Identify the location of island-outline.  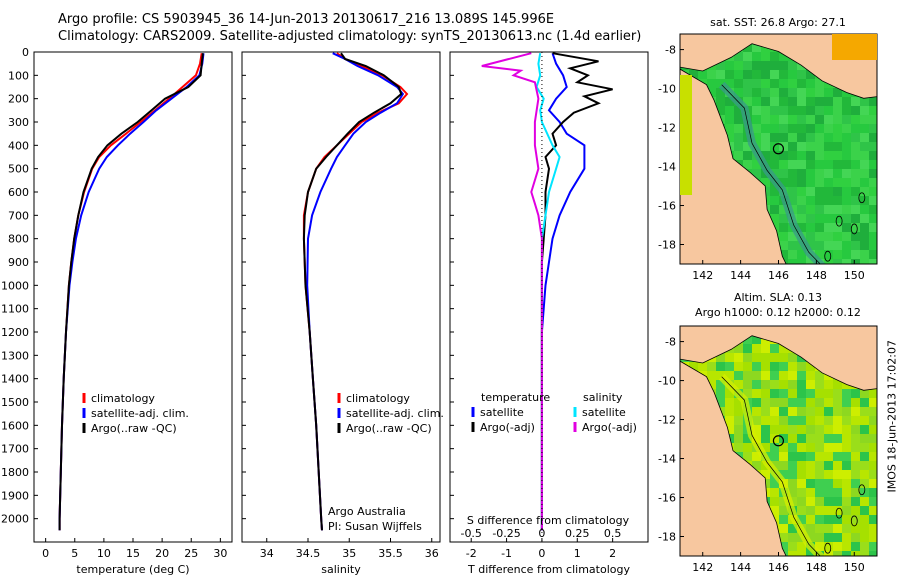
(828, 256).